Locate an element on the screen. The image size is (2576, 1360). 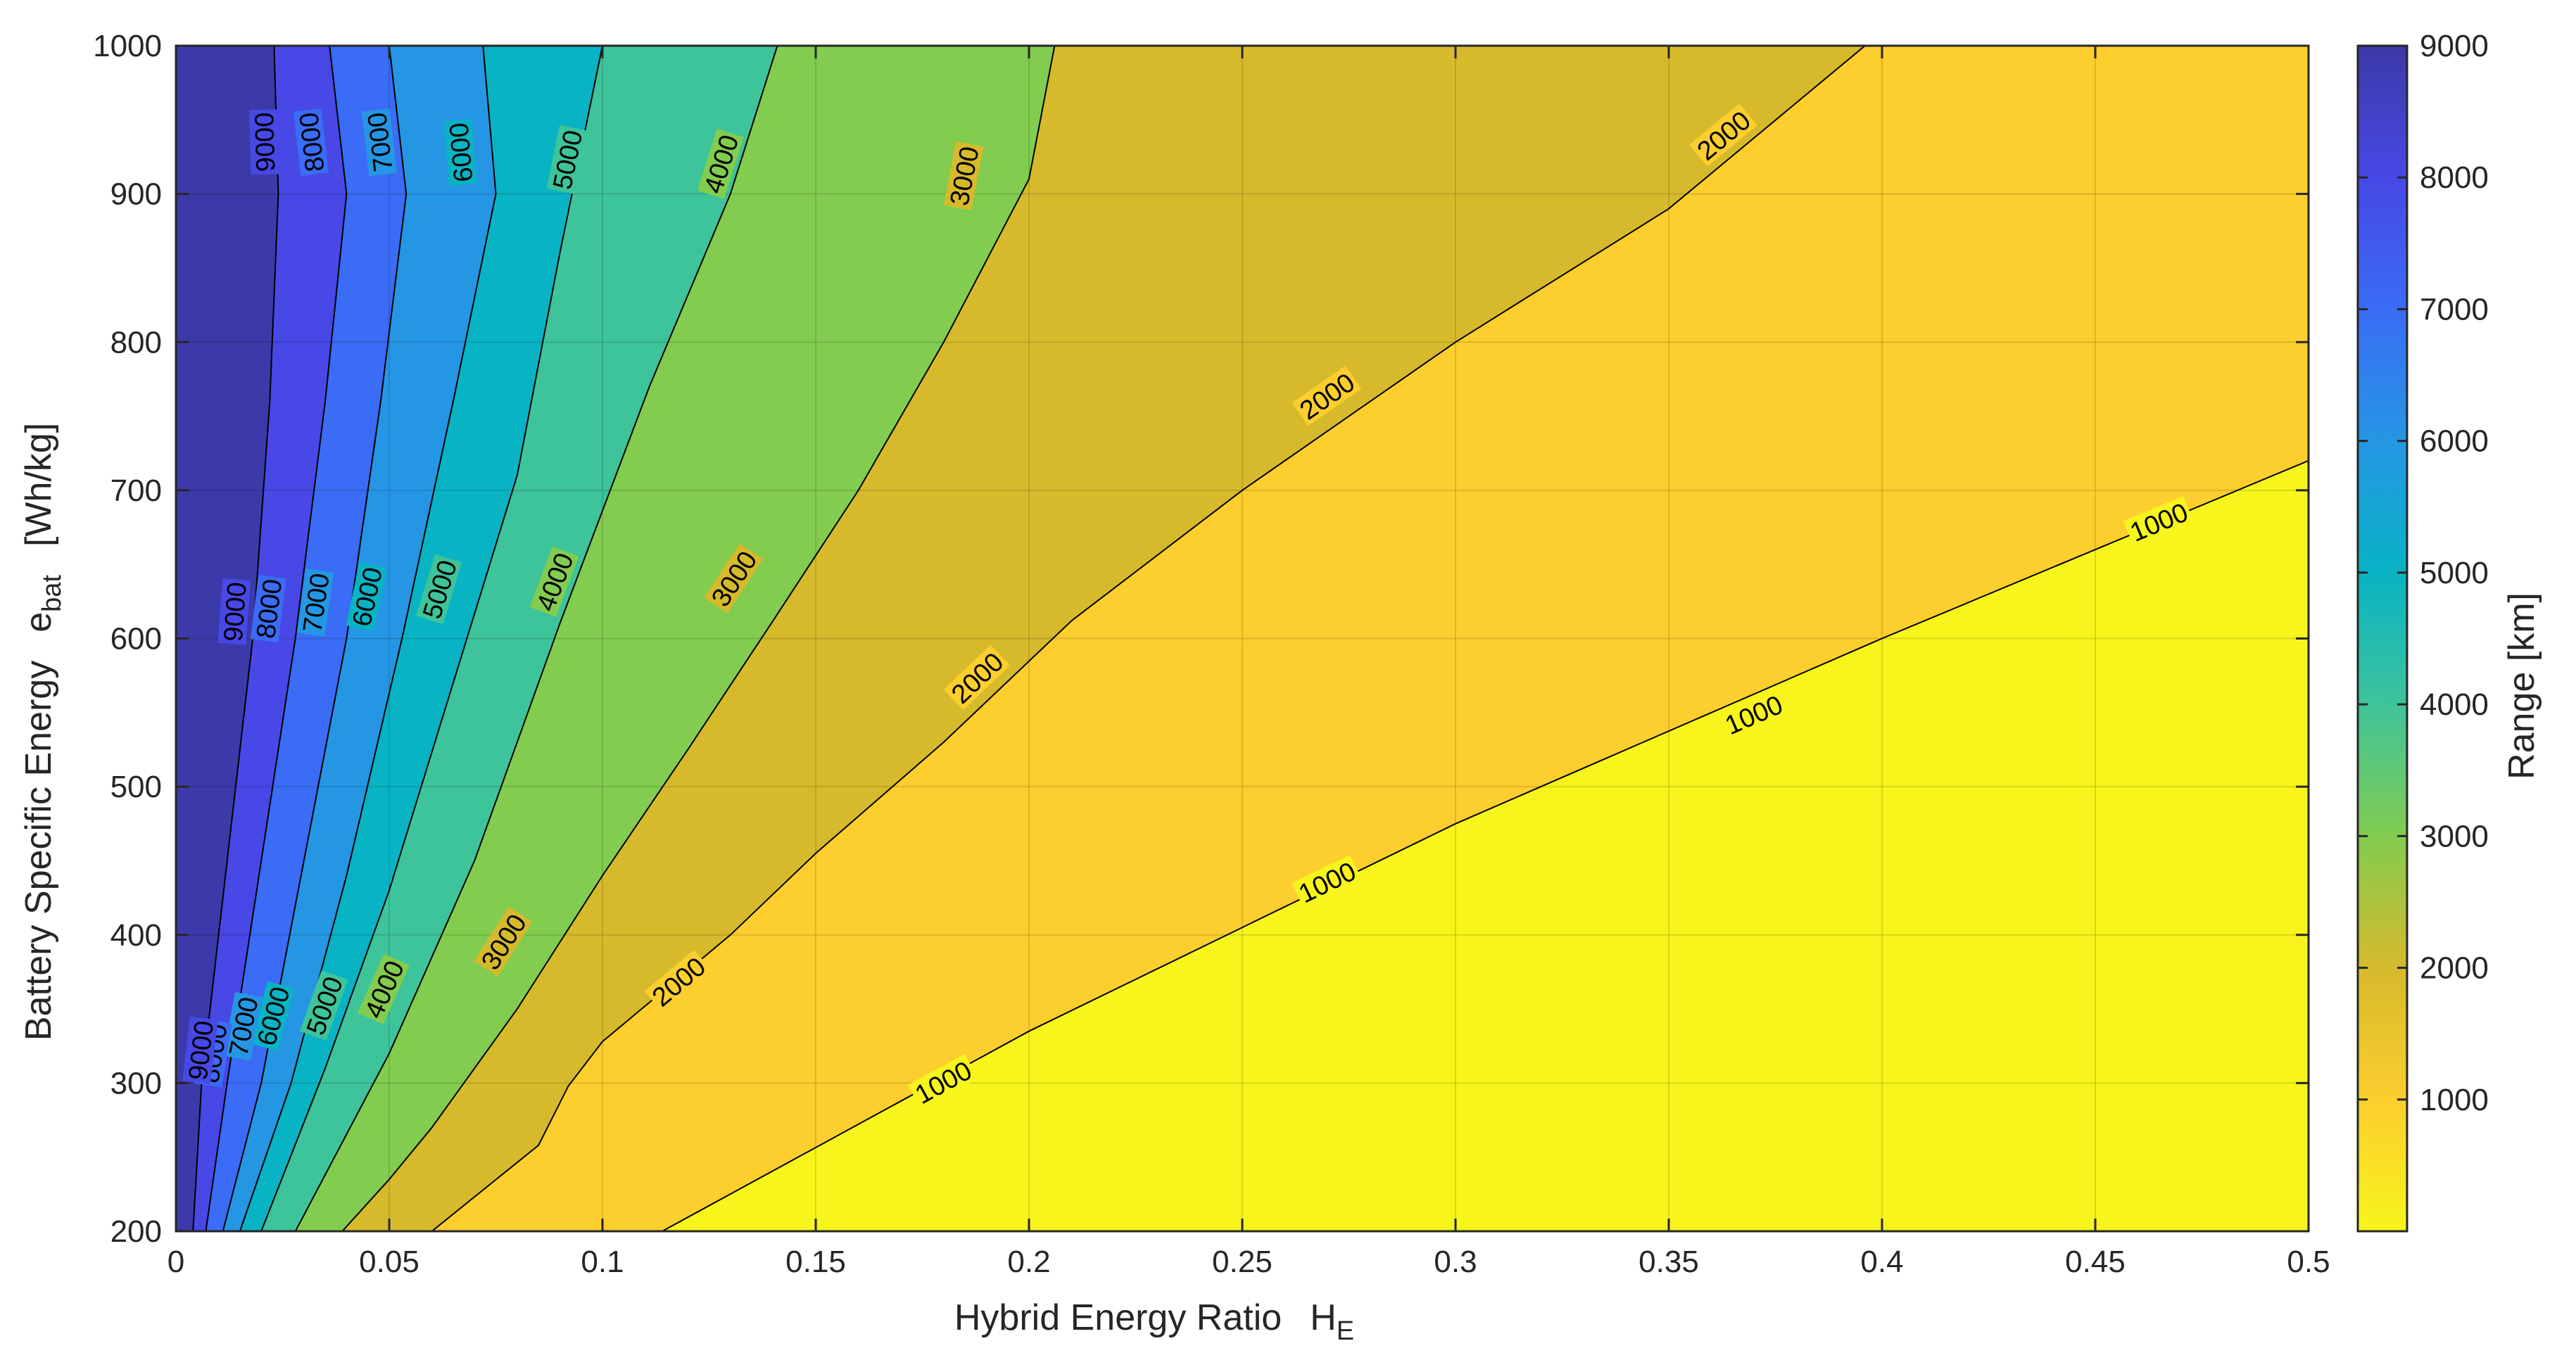
contour-label-7000: 7000 is located at coordinates (380, 143).